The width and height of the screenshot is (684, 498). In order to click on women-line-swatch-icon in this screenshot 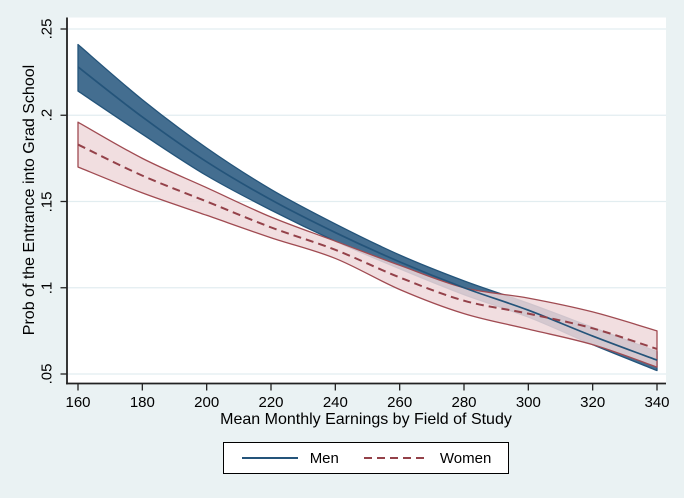, I will do `click(395, 458)`.